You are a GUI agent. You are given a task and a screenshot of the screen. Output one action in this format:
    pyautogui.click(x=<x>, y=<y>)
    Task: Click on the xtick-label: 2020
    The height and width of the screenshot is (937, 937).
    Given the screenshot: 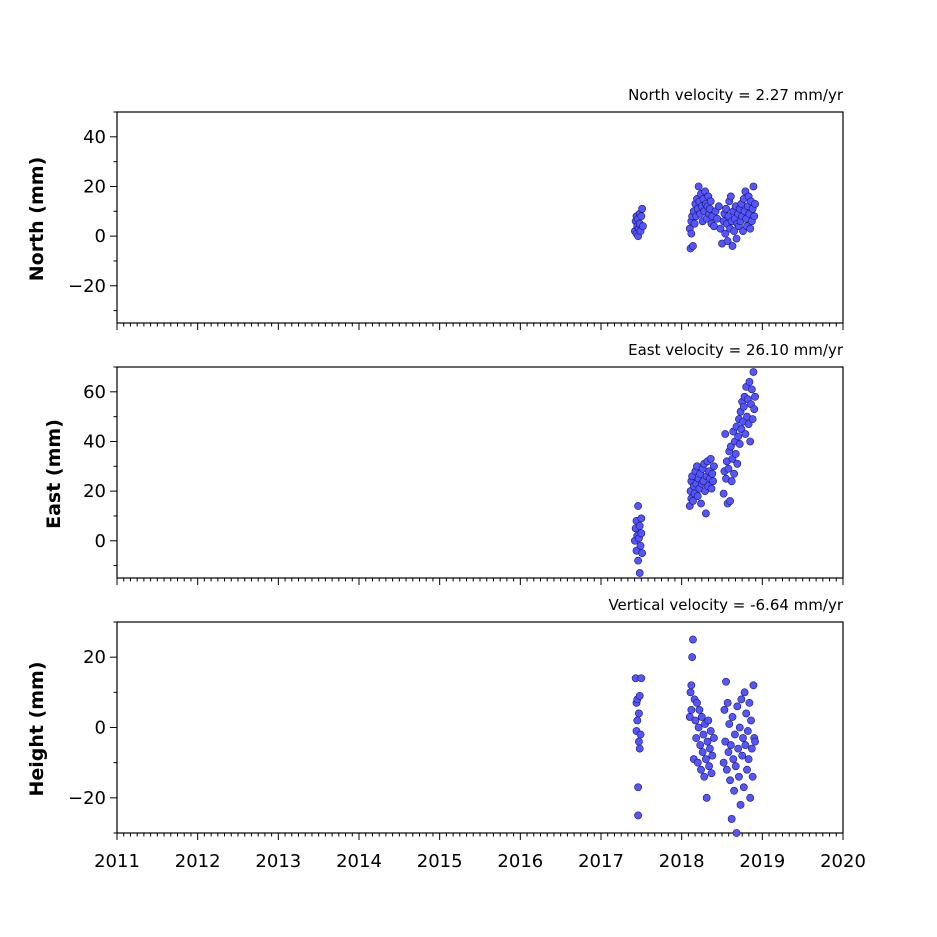 What is the action you would take?
    pyautogui.click(x=843, y=861)
    